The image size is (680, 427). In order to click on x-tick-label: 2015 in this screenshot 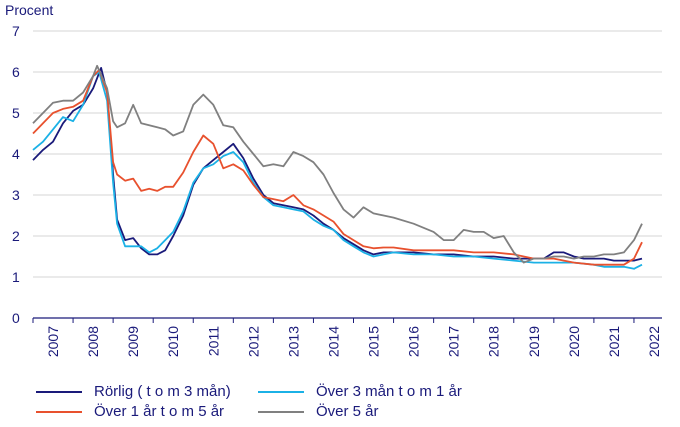, I will do `click(374, 341)`.